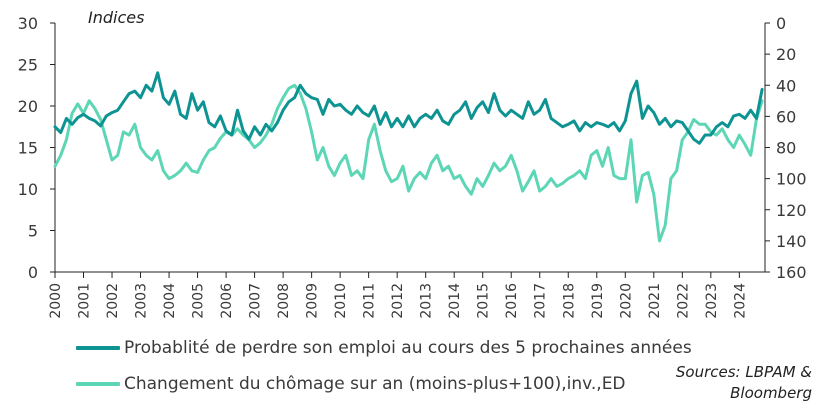 This screenshot has width=828, height=415. What do you see at coordinates (370, 301) in the screenshot?
I see `x-tick-label: 2011` at bounding box center [370, 301].